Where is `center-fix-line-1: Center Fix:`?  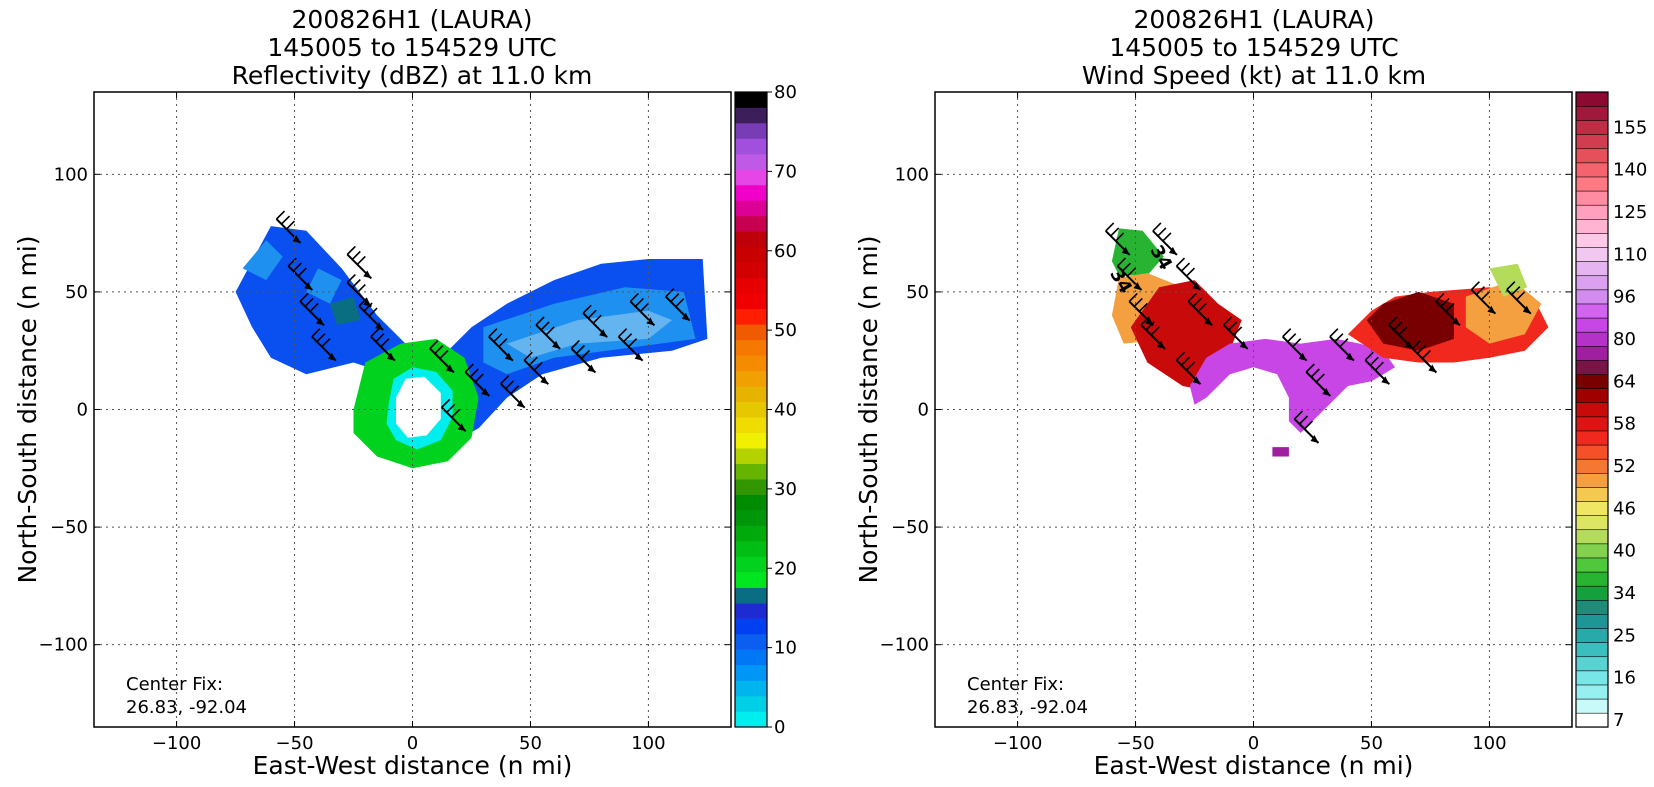
center-fix-line-1: Center Fix: is located at coordinates (1015, 684).